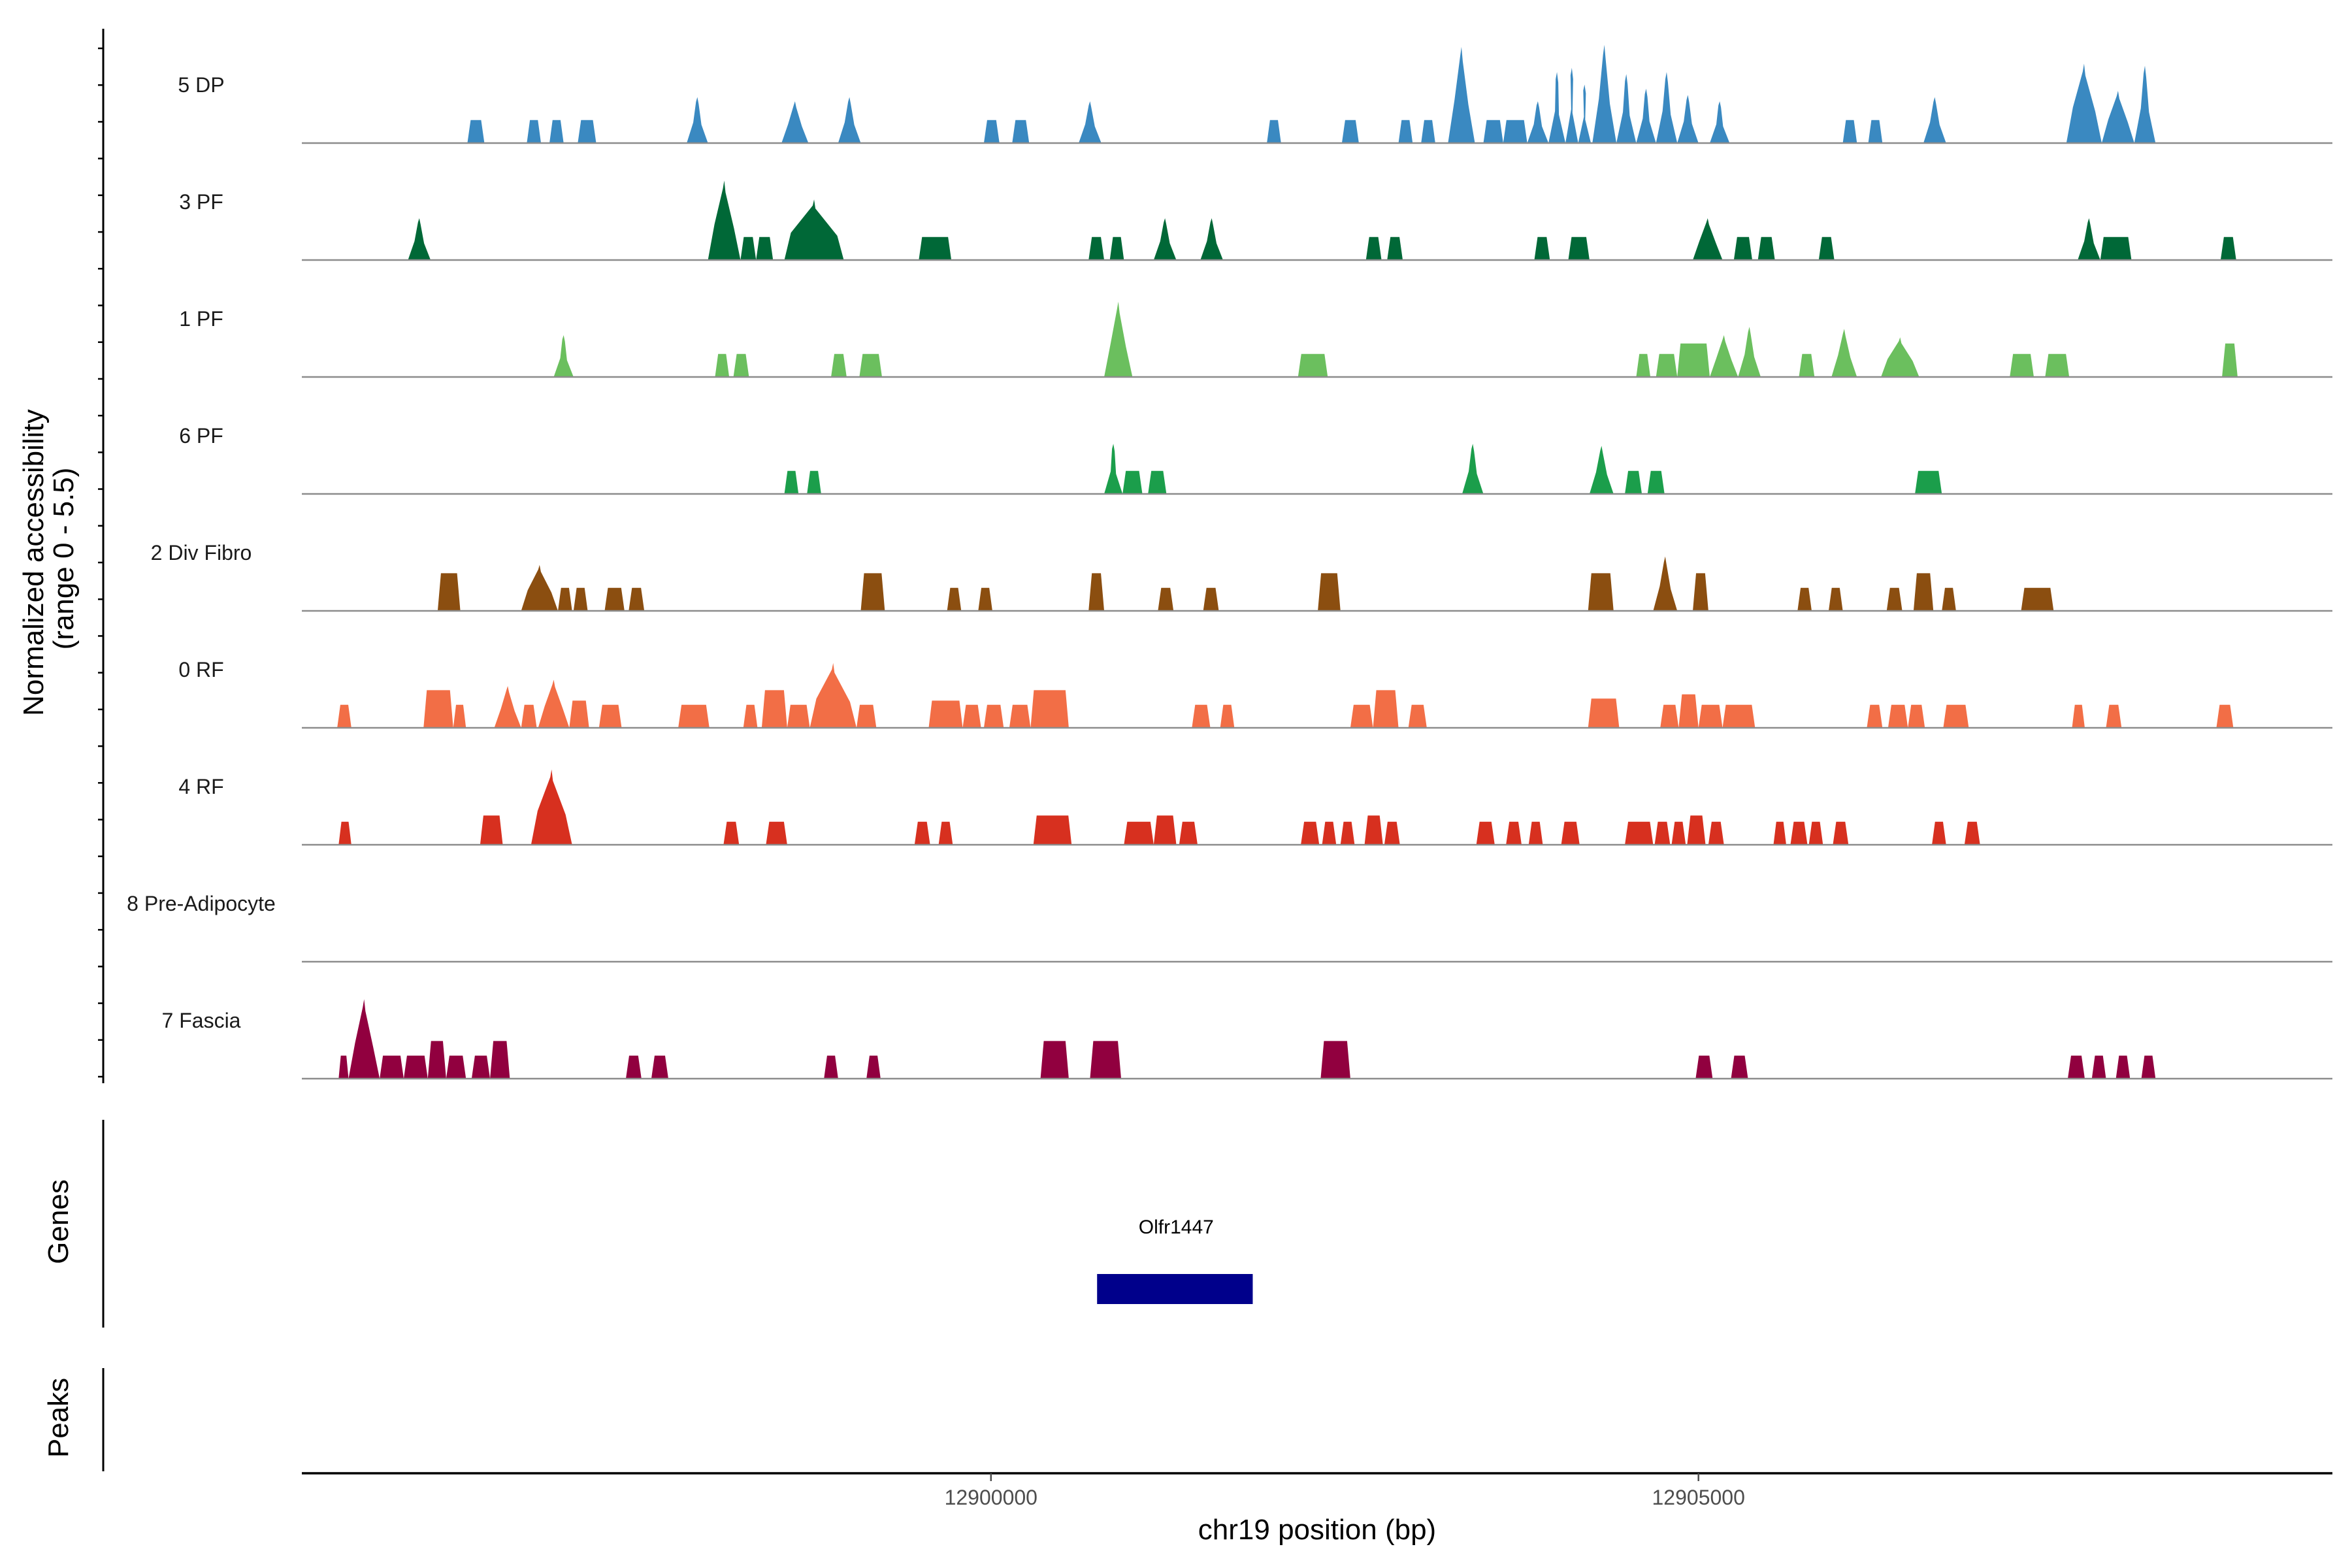  I want to click on y-axis-title: Normalized accessibility (range 0 - 5.5), so click(49, 558).